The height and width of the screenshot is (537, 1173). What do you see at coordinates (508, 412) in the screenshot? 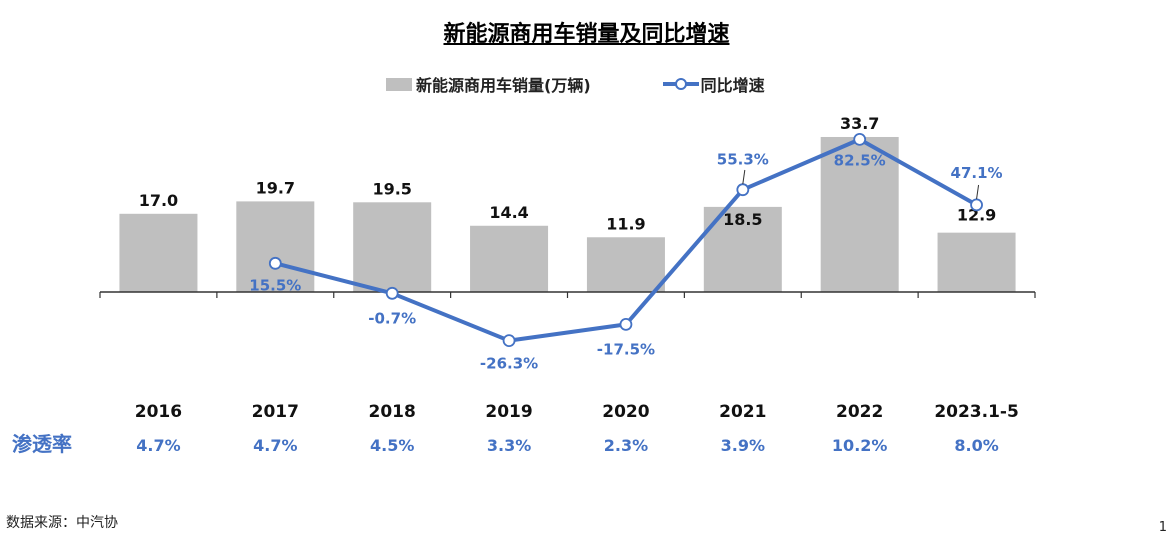
I see `x-tick-label-2019: 2019` at bounding box center [508, 412].